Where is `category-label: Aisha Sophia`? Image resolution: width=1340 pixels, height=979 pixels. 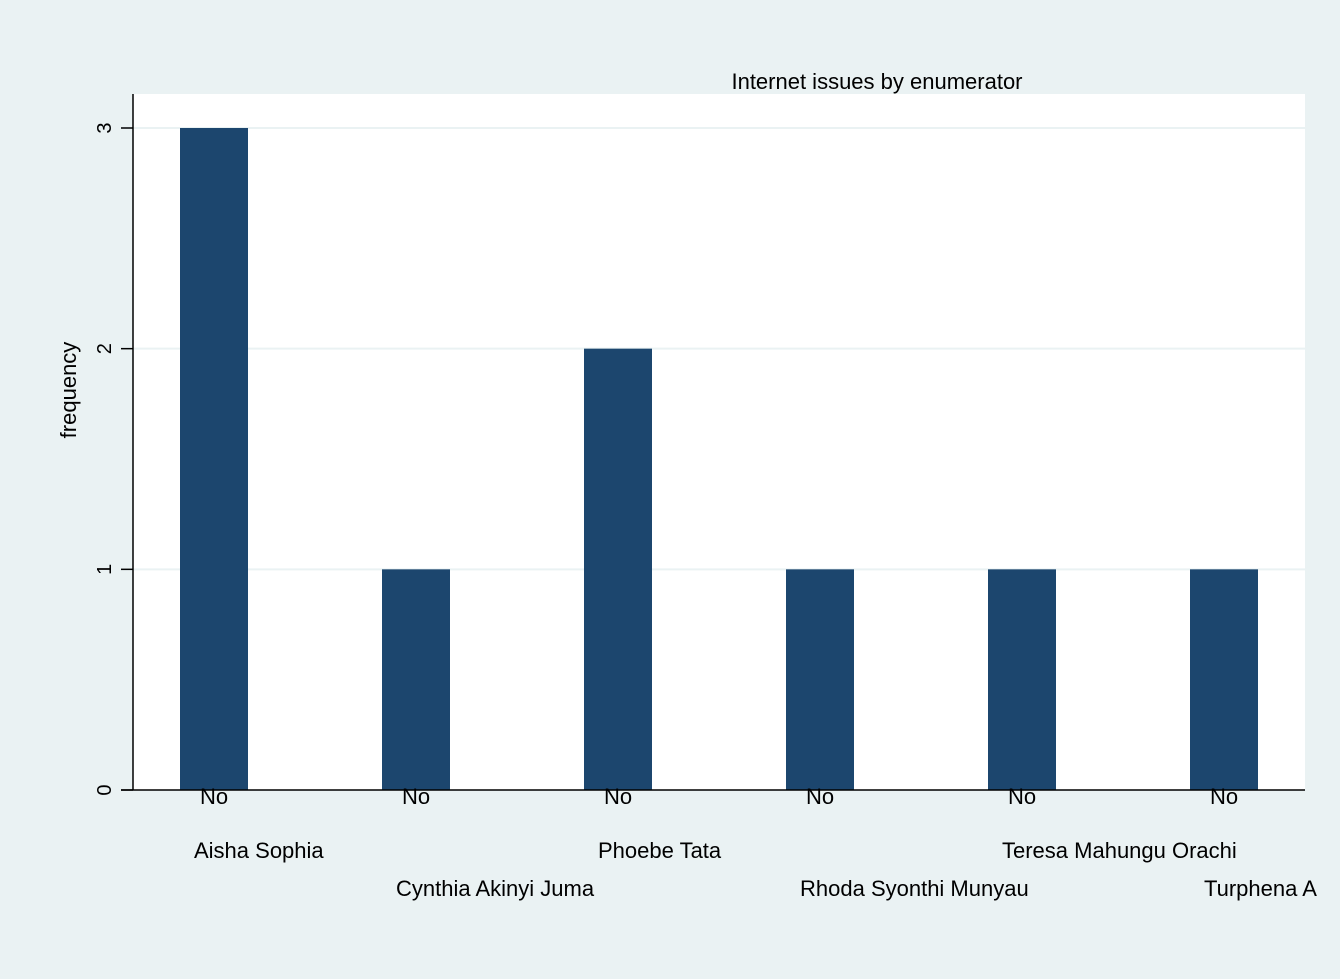 category-label: Aisha Sophia is located at coordinates (259, 850).